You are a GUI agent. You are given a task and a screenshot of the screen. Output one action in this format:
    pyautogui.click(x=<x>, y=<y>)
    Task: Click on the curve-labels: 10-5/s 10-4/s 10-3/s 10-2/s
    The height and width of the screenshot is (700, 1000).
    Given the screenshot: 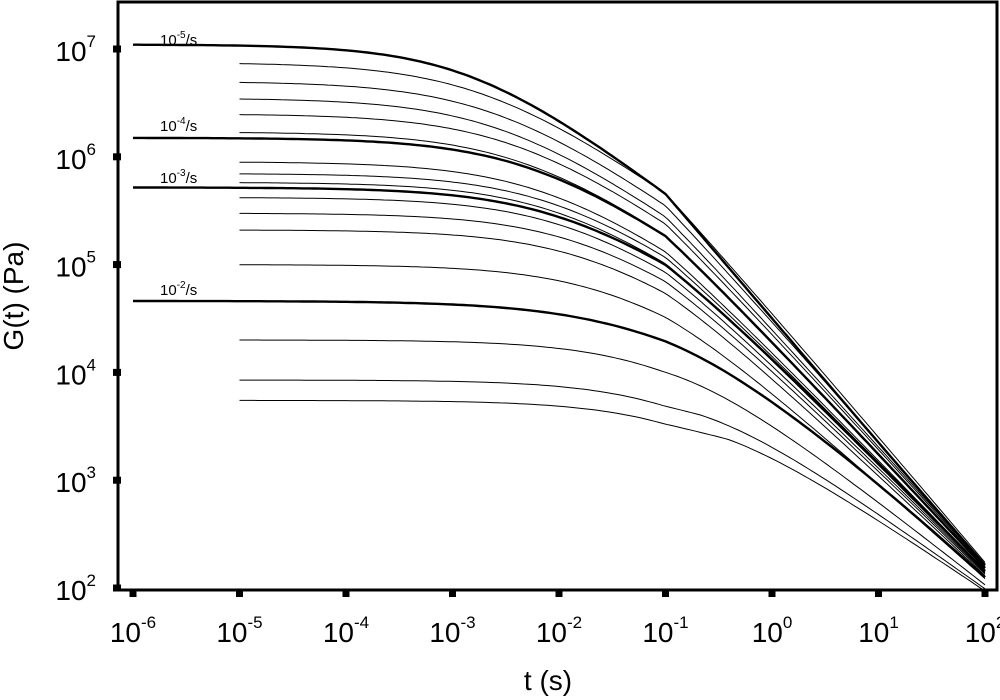 What is the action you would take?
    pyautogui.click(x=178, y=164)
    